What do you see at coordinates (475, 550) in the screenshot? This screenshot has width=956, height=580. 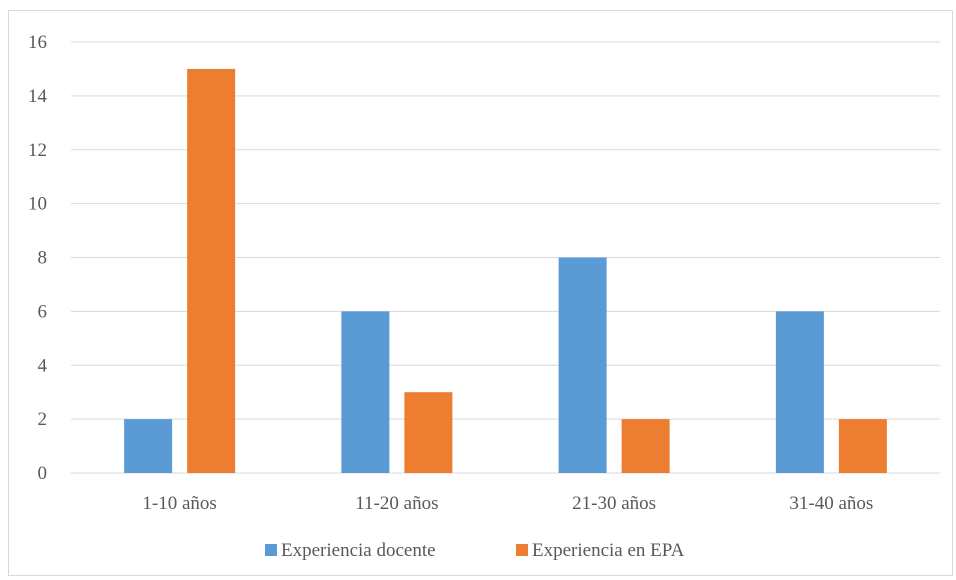 I see `legend: Experiencia docente Experiencia en EPA` at bounding box center [475, 550].